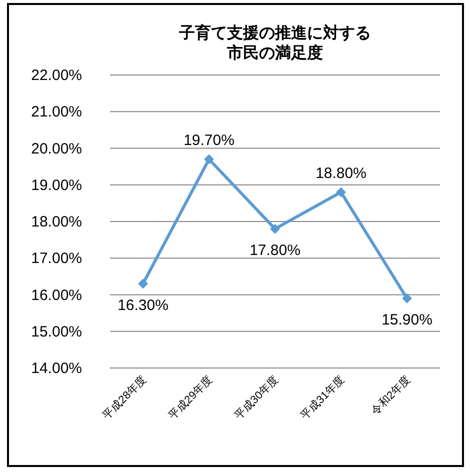  I want to click on x-tick-label: 平成28年度, so click(125, 397).